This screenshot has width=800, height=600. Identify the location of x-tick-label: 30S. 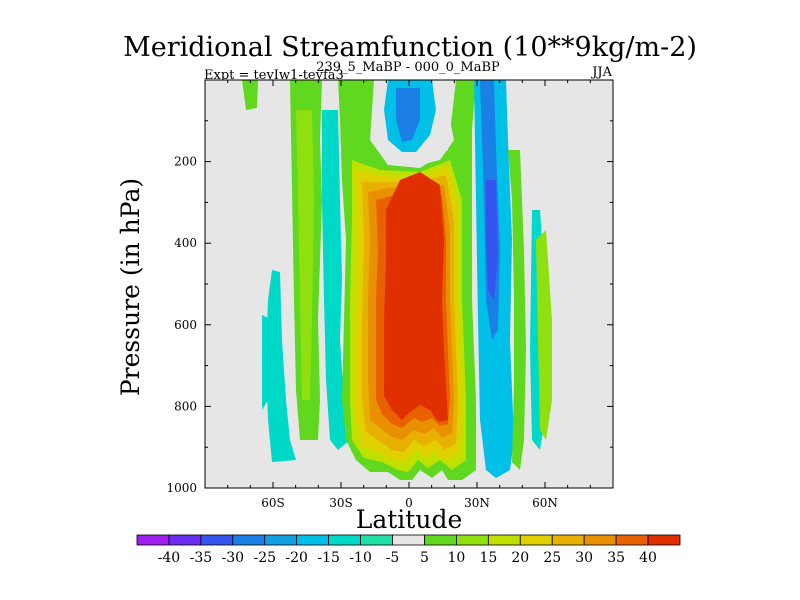
(341, 503).